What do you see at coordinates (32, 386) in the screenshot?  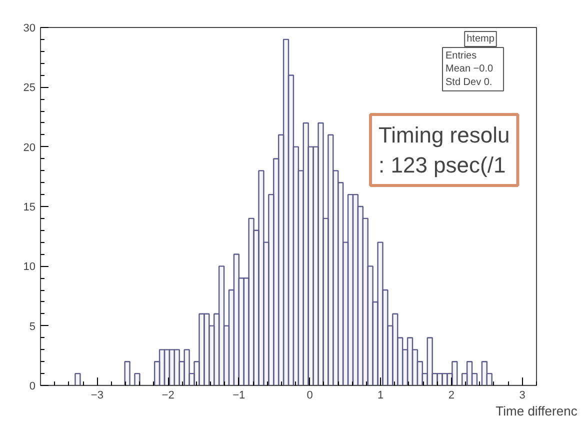 I see `y-tick-label: 0` at bounding box center [32, 386].